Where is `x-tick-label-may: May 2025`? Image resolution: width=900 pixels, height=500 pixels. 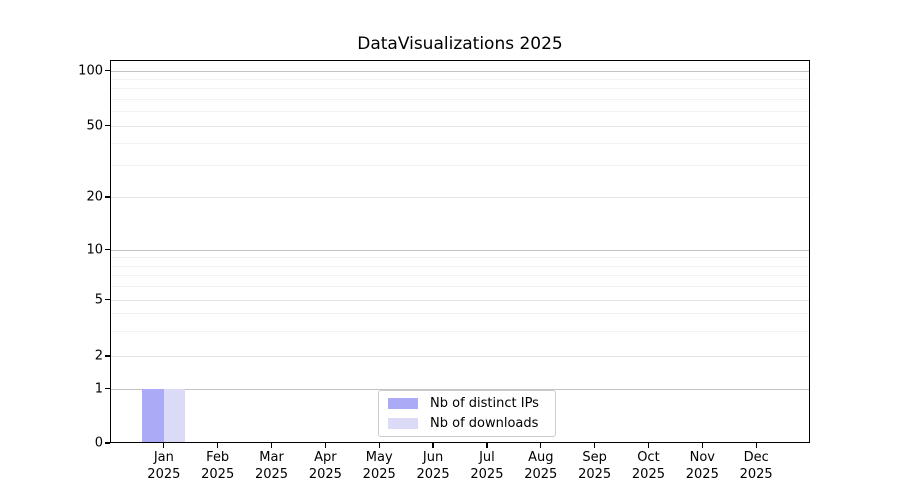 x-tick-label-may: May 2025 is located at coordinates (379, 466).